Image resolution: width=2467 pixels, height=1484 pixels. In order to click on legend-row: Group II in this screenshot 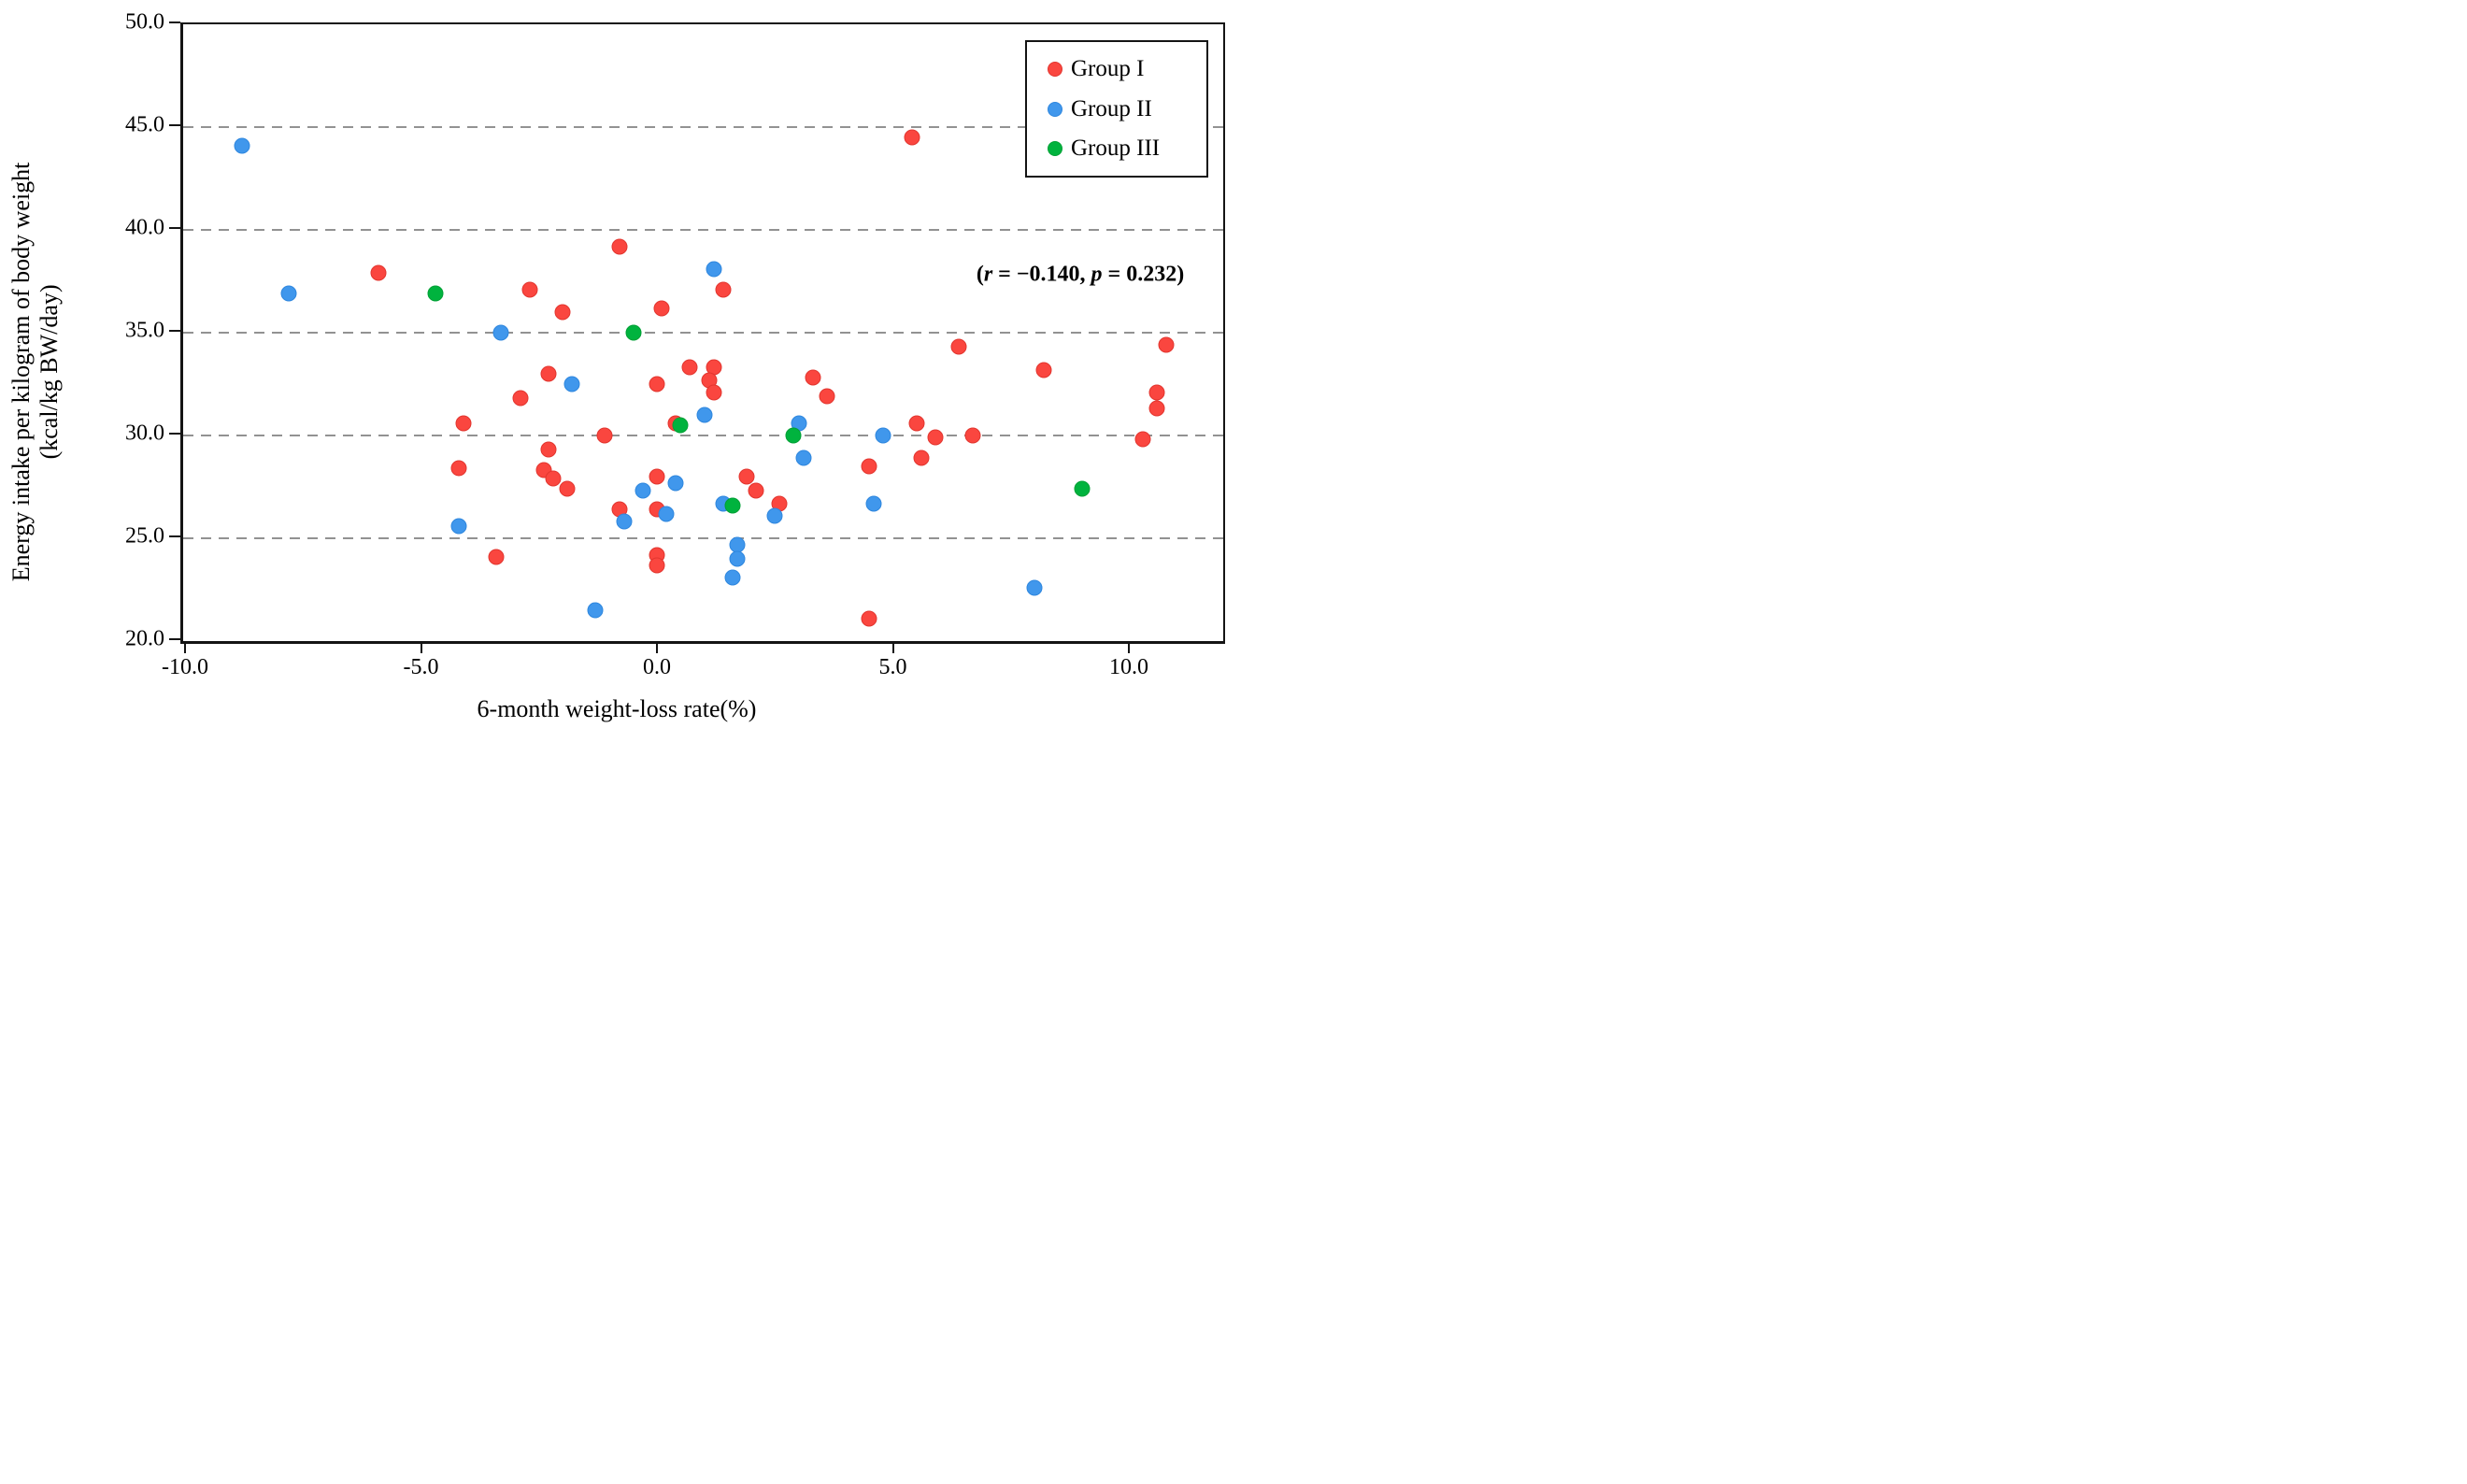, I will do `click(1127, 109)`.